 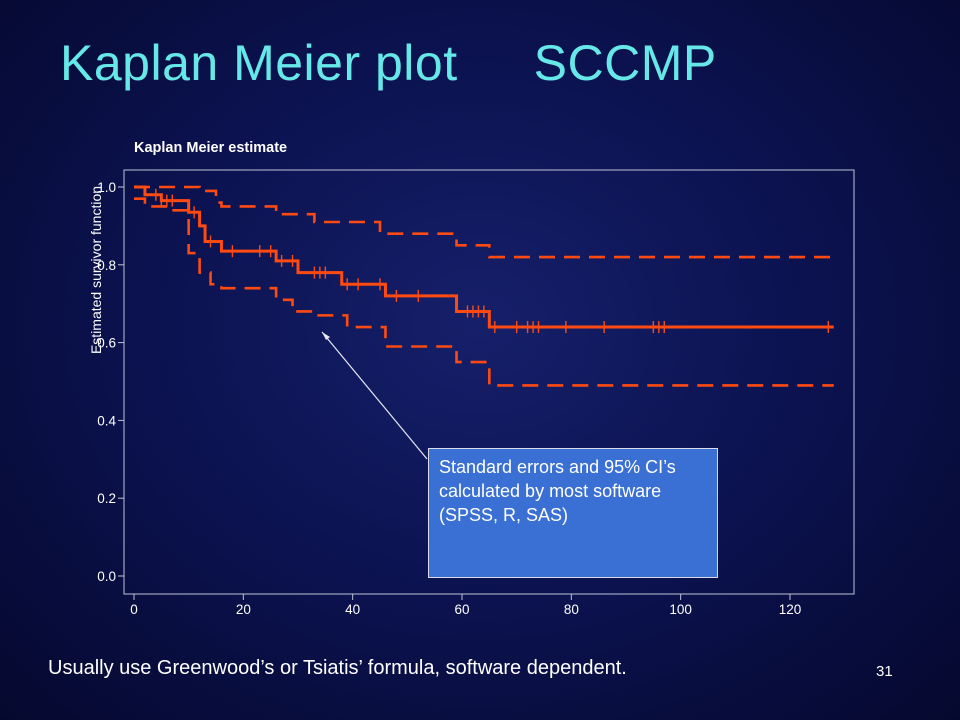 What do you see at coordinates (134, 609) in the screenshot?
I see `x-tick-label-0: 0` at bounding box center [134, 609].